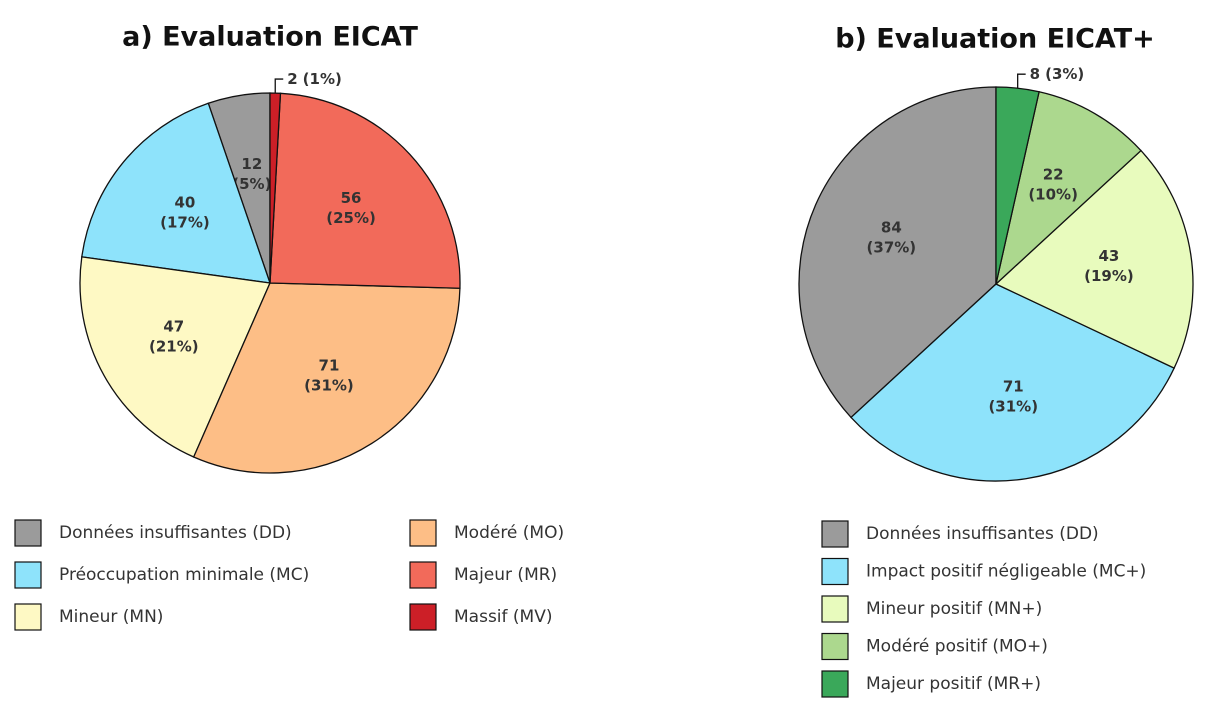 The width and height of the screenshot is (1211, 711). Describe the element at coordinates (251, 164) in the screenshot. I see `value-label: 12` at that location.